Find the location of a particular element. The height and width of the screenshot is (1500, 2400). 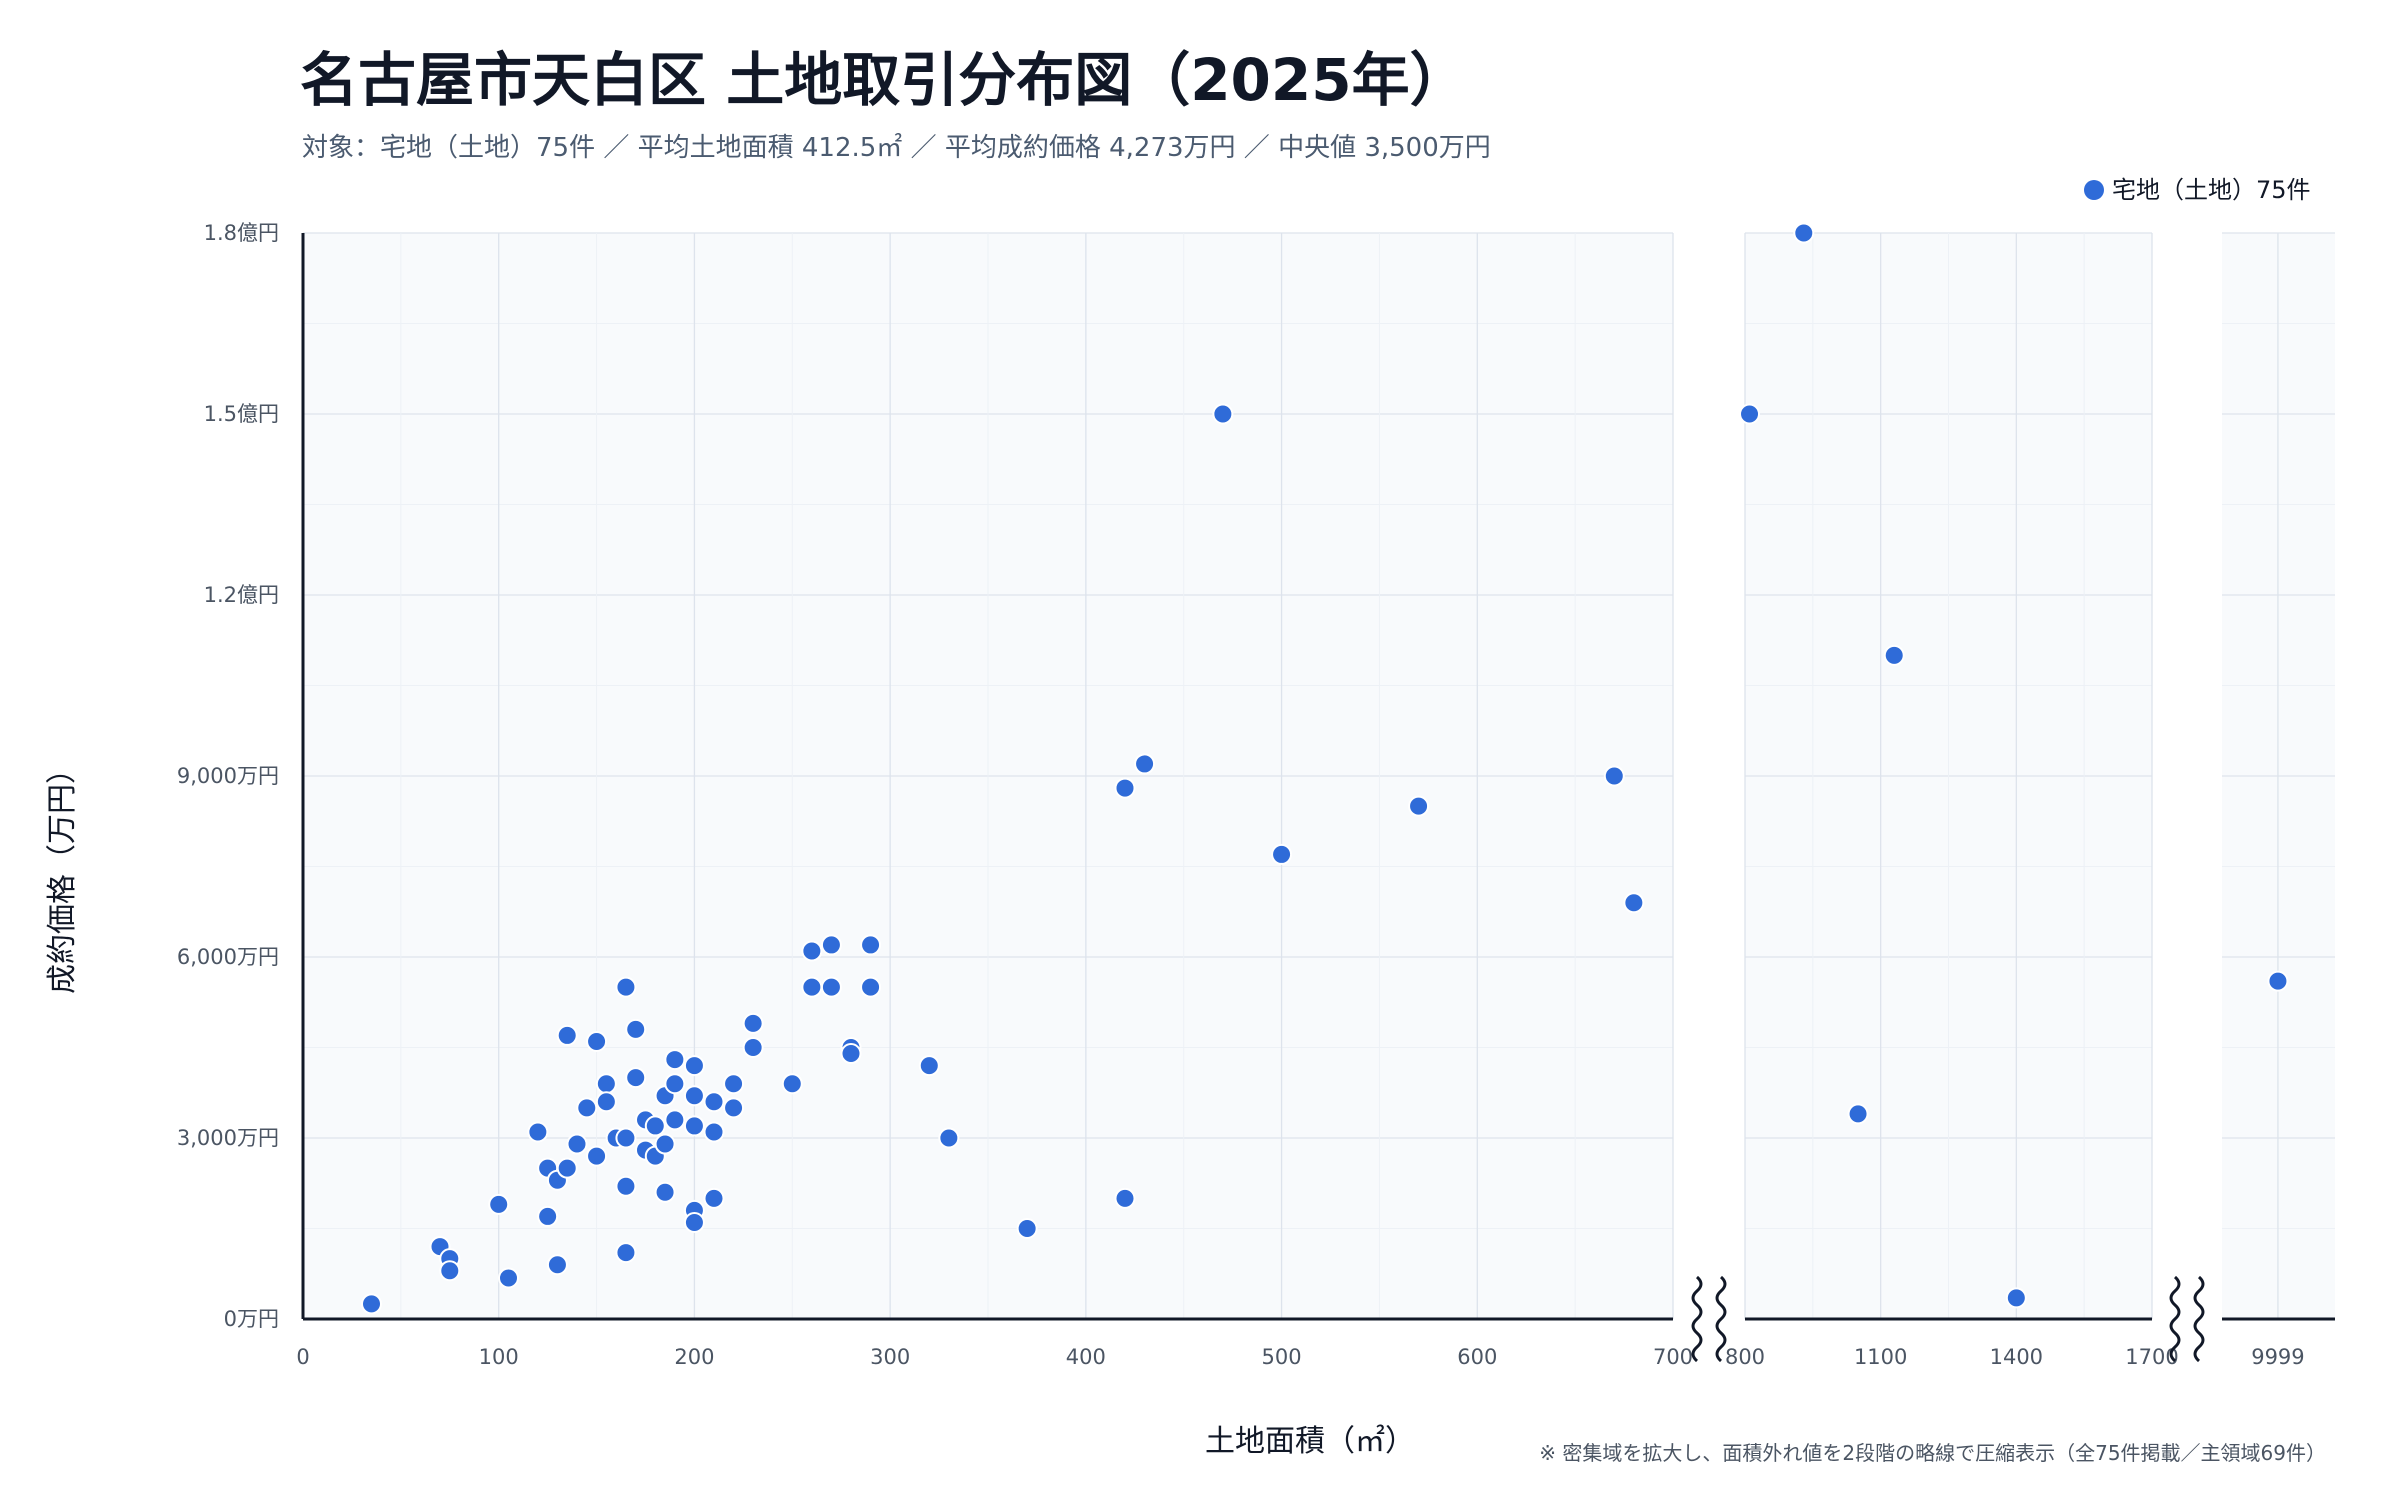

x-tick-label: 600 is located at coordinates (1477, 1357).